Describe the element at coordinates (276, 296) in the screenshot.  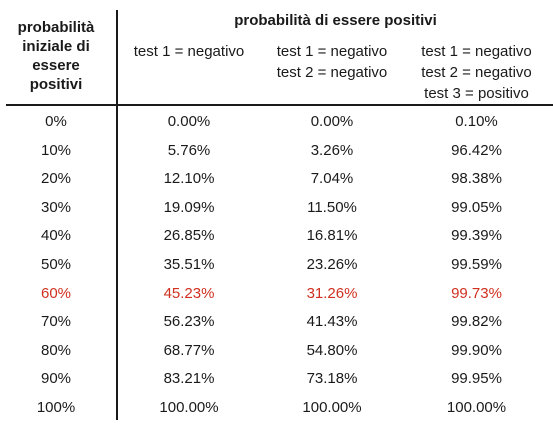
I see `table-row: 60% 45.23% 31.26% 99.73%` at that location.